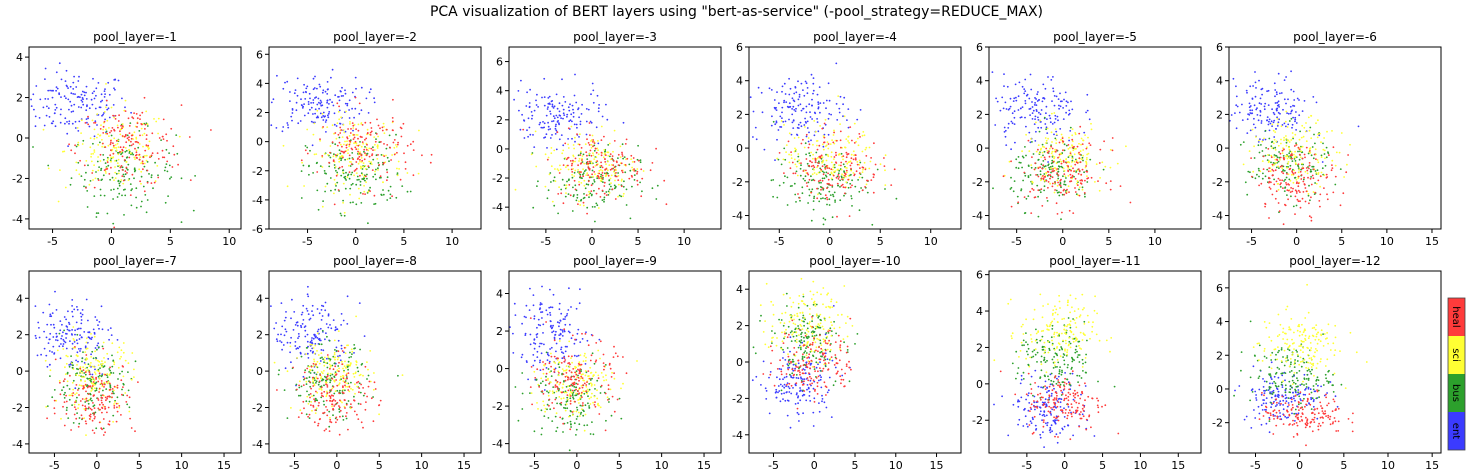 Image resolution: width=1473 pixels, height=474 pixels. I want to click on y-tick-label: 4, so click(259, 83).